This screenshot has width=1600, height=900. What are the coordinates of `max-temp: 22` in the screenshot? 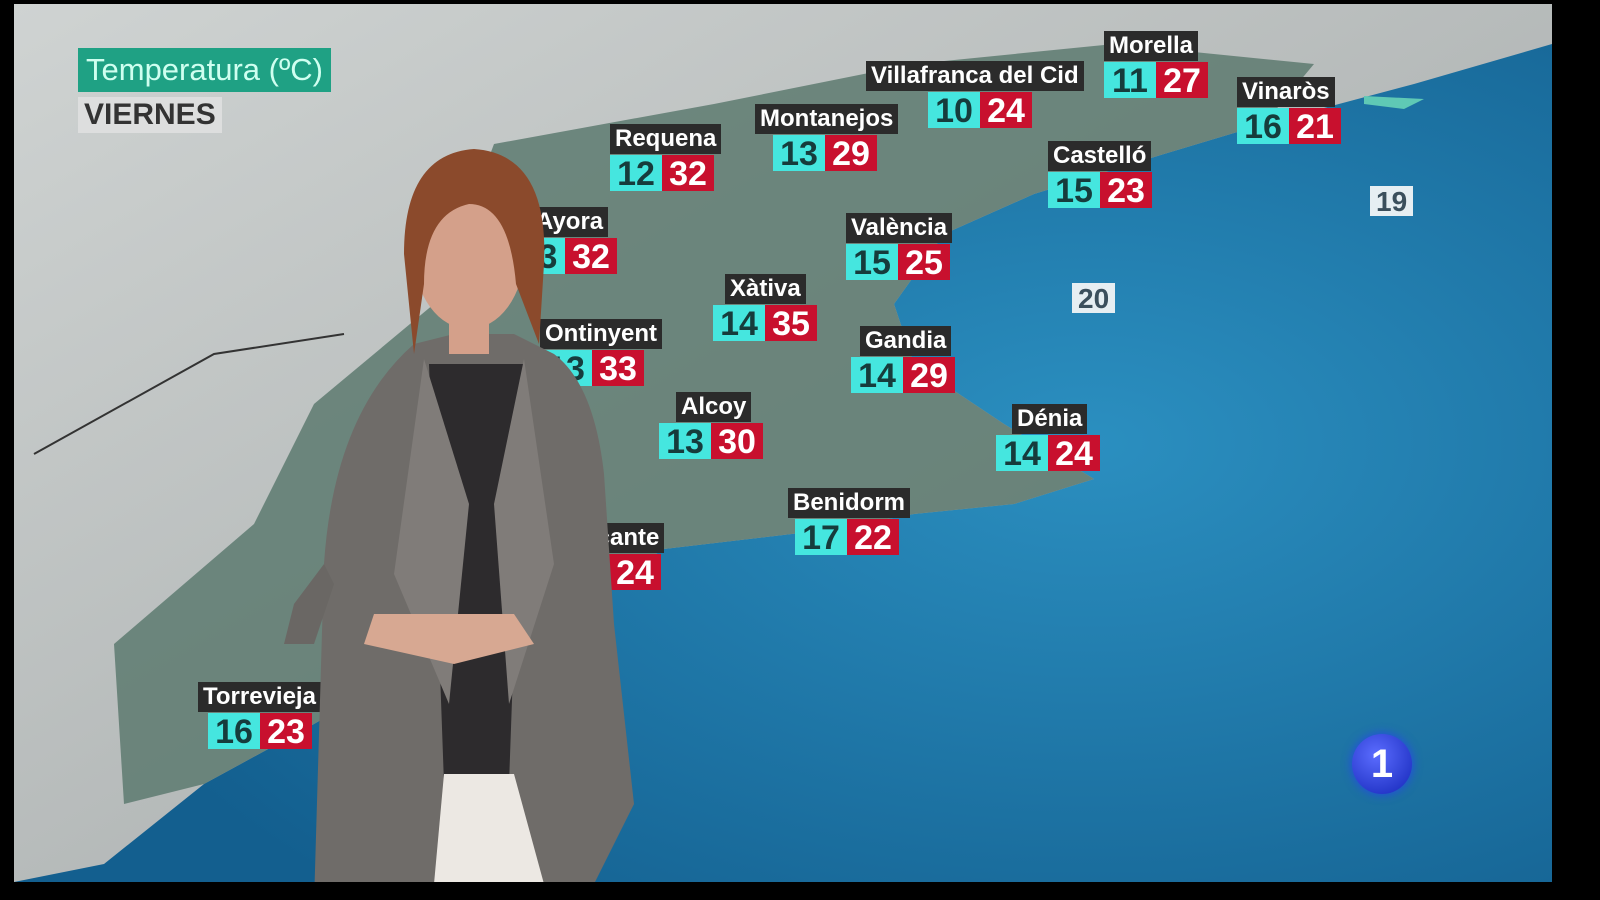 It's located at (873, 538).